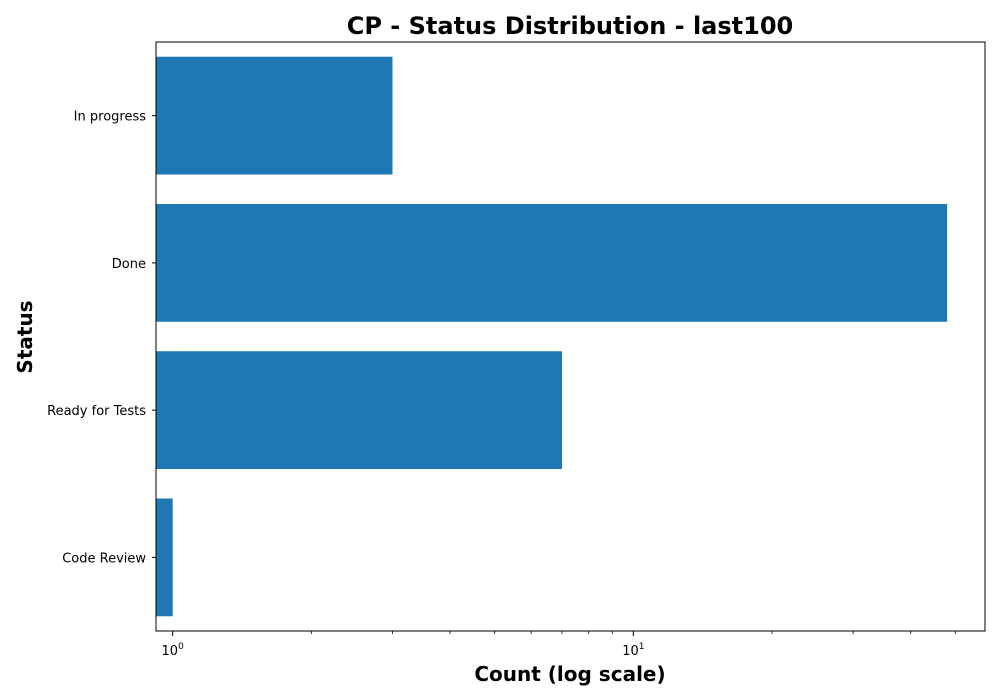 The image size is (1000, 700). I want to click on x-tick-label: 100, so click(173, 650).